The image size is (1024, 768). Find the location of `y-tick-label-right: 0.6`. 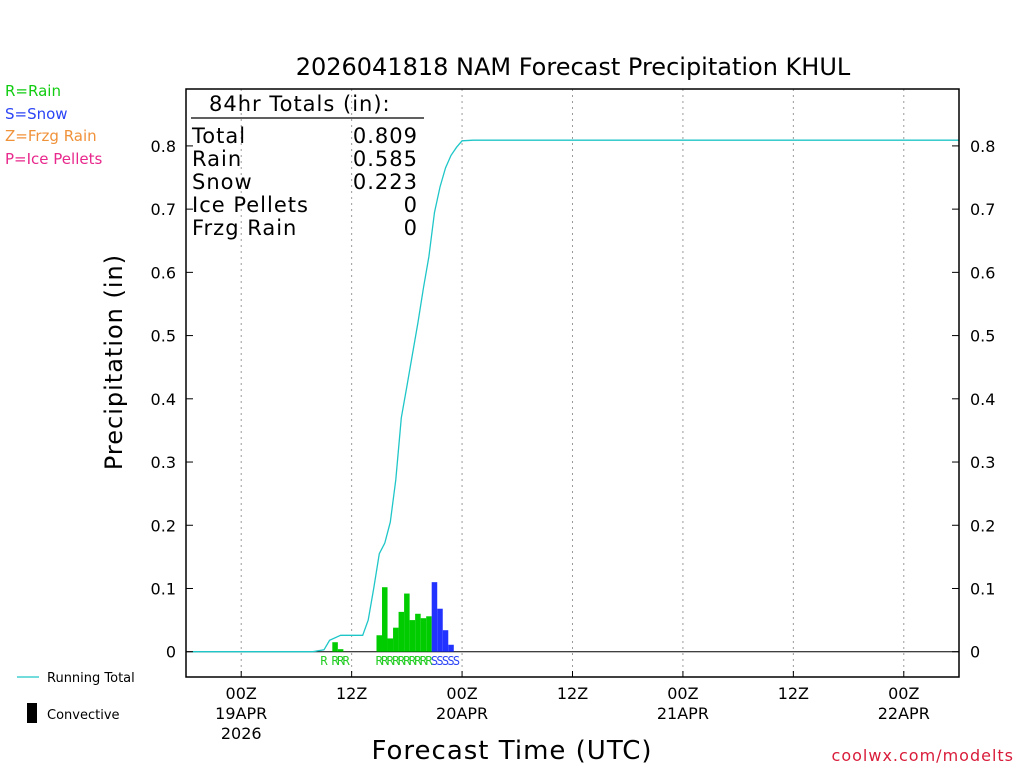

y-tick-label-right: 0.6 is located at coordinates (982, 272).